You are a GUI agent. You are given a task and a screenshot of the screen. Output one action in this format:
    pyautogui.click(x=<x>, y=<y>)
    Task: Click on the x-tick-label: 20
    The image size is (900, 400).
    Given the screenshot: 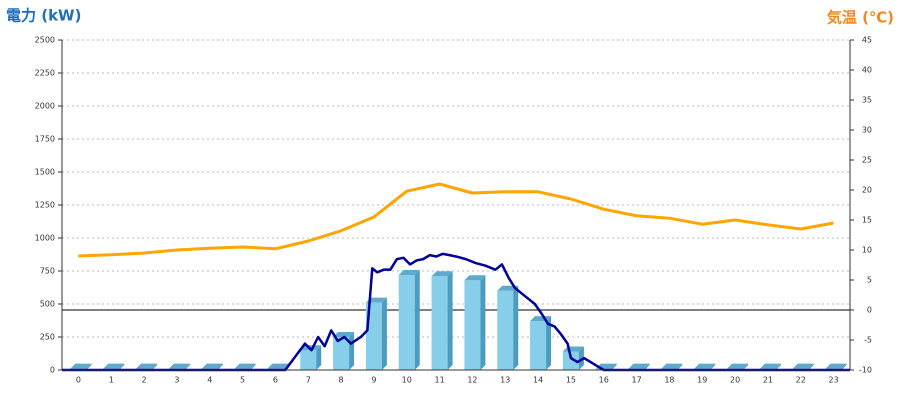 What is the action you would take?
    pyautogui.click(x=735, y=380)
    